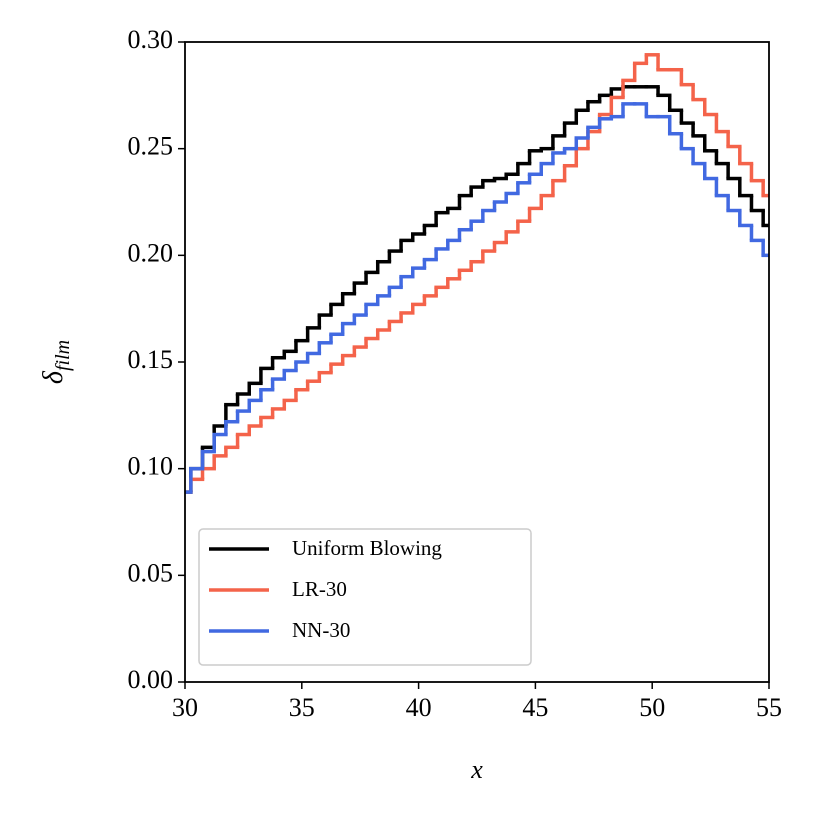  I want to click on y-label-symbol: δ, so click(53, 377).